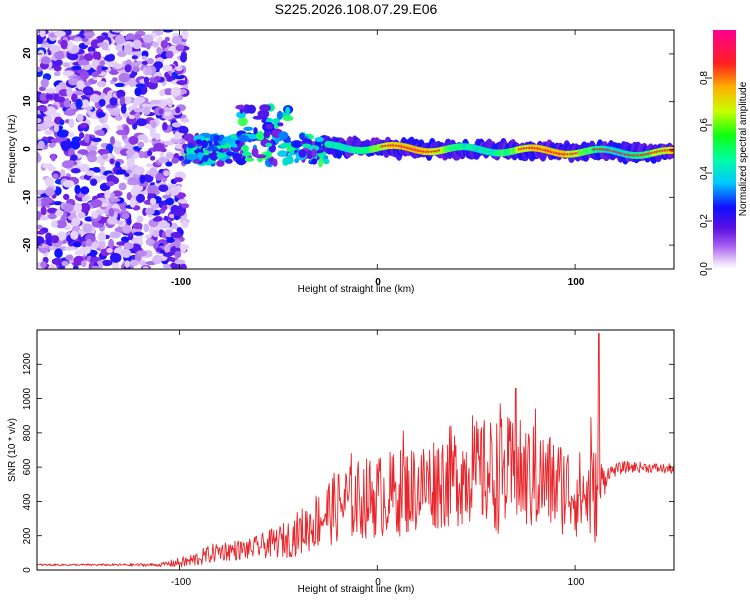 The height and width of the screenshot is (600, 750). What do you see at coordinates (356, 9) in the screenshot?
I see `figure-title: S225.2026.108.07.29.E06` at bounding box center [356, 9].